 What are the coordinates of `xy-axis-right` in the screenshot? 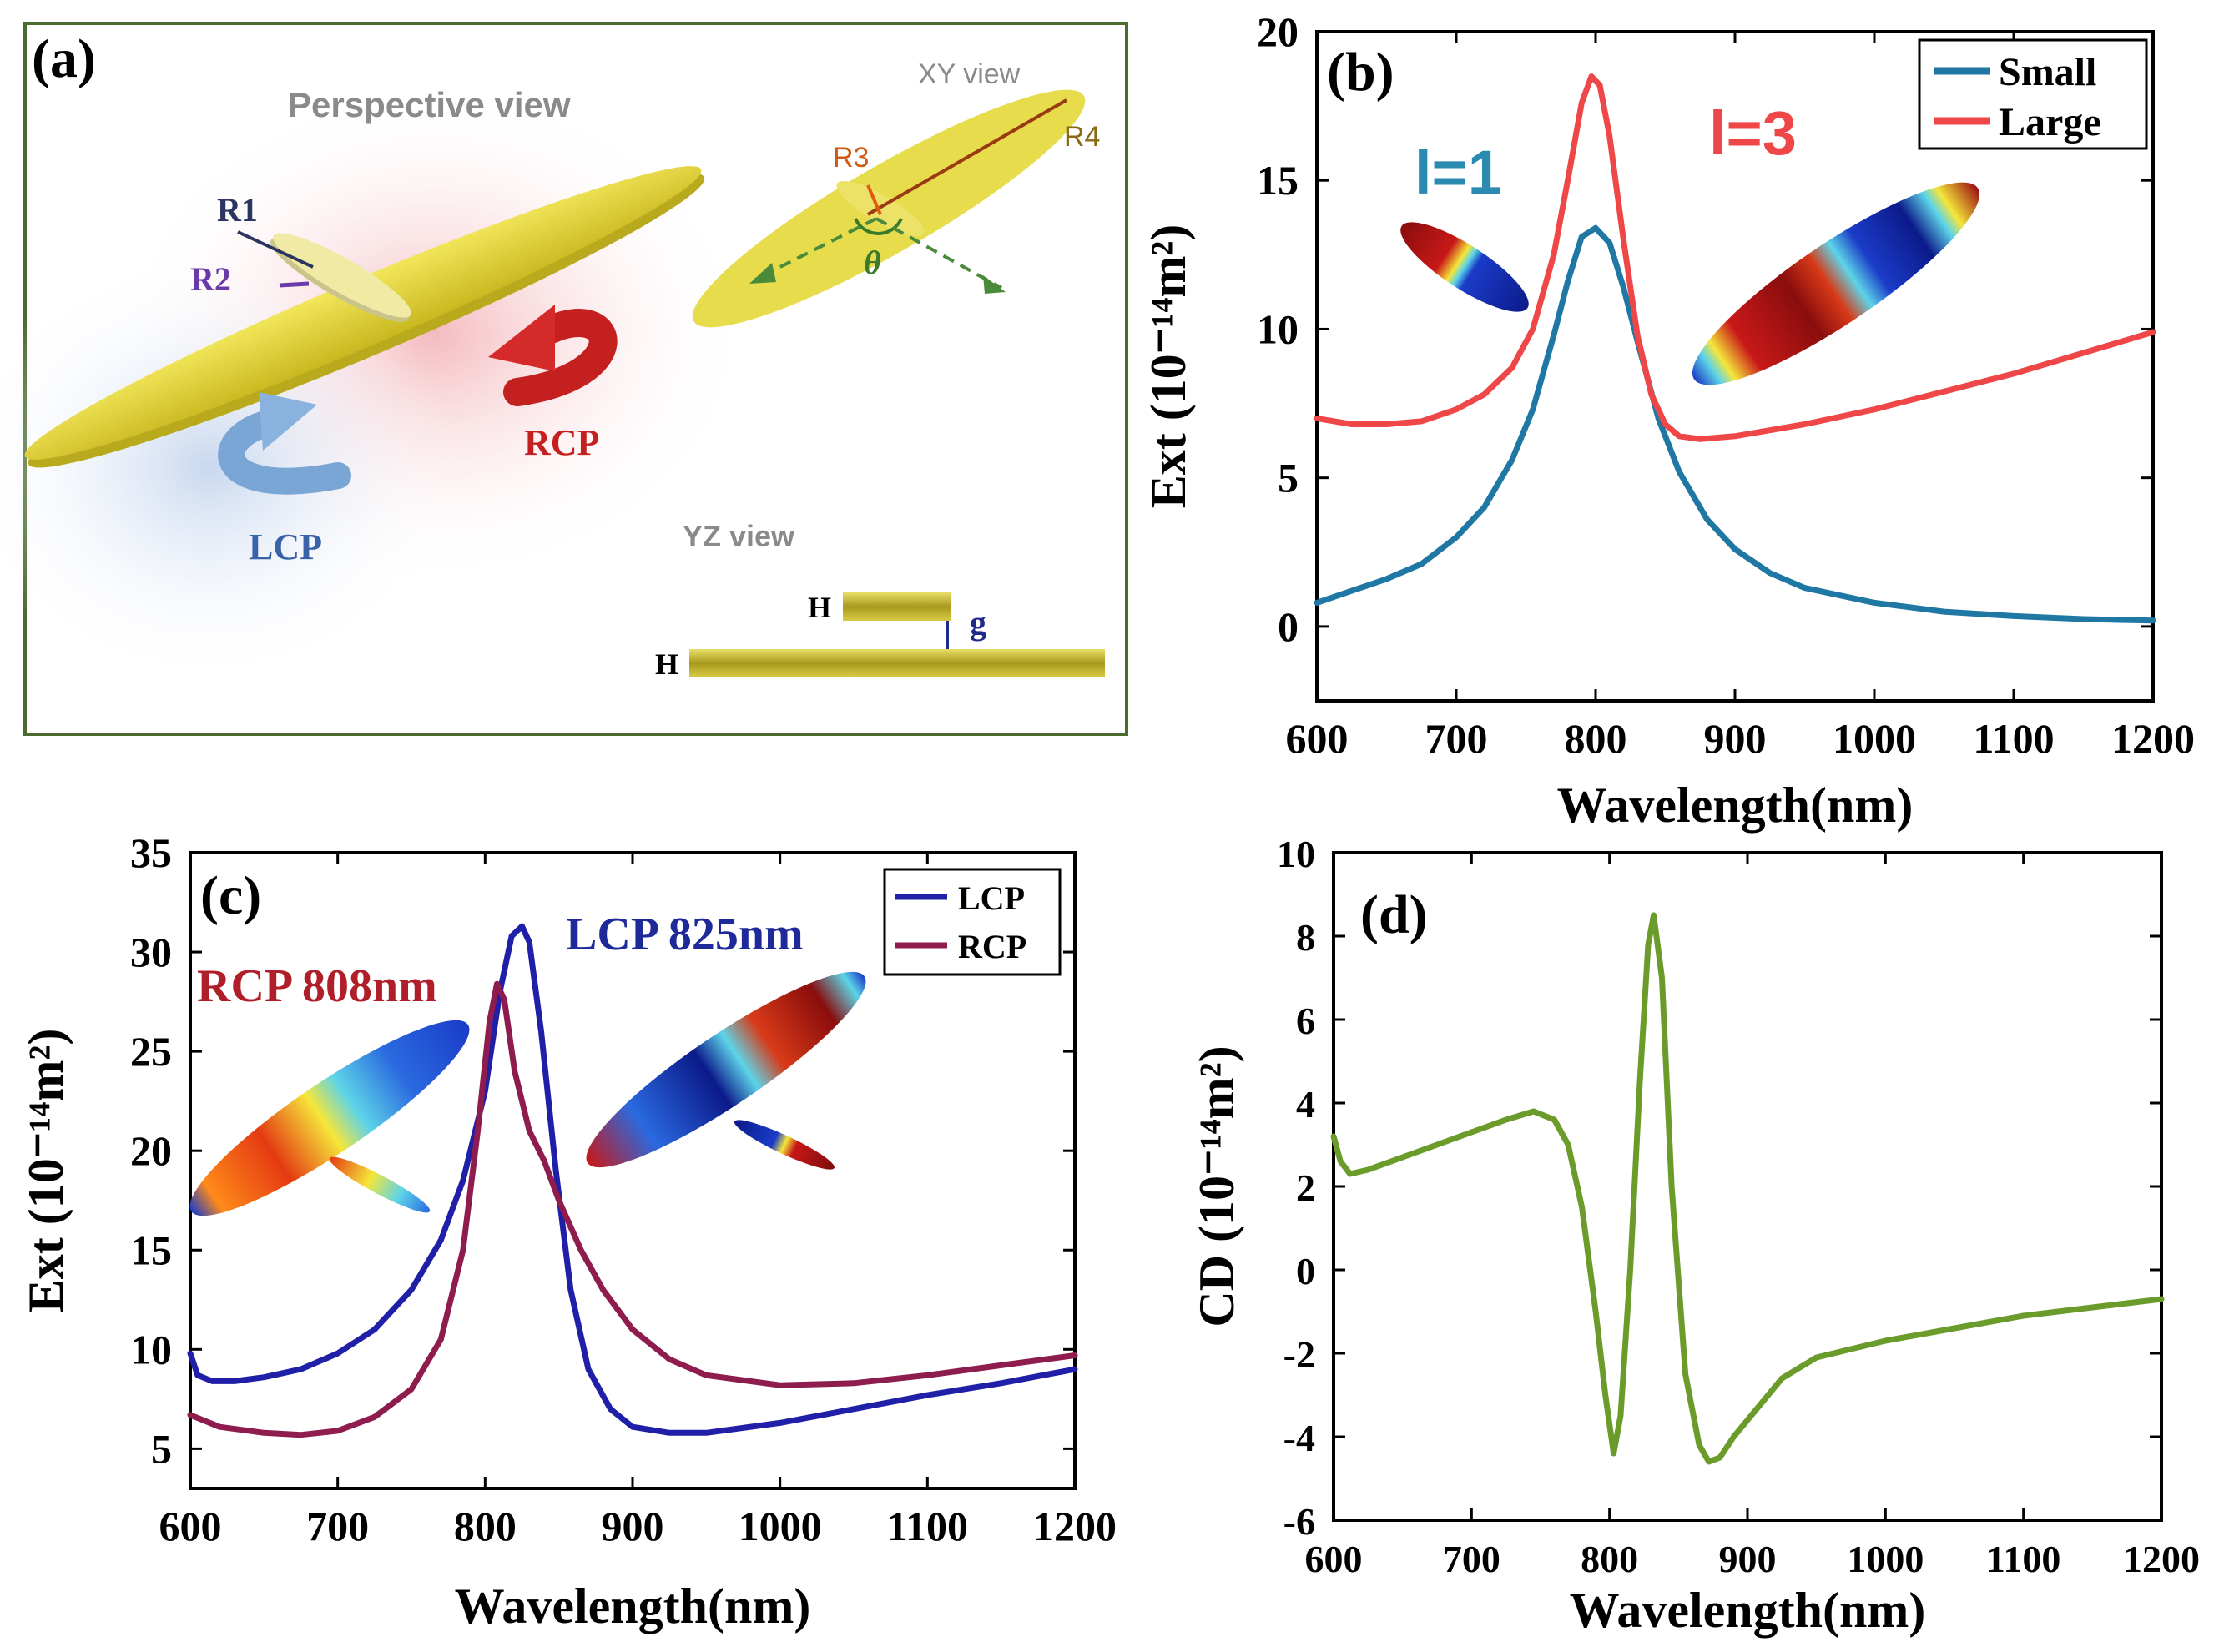 It's located at (938, 254).